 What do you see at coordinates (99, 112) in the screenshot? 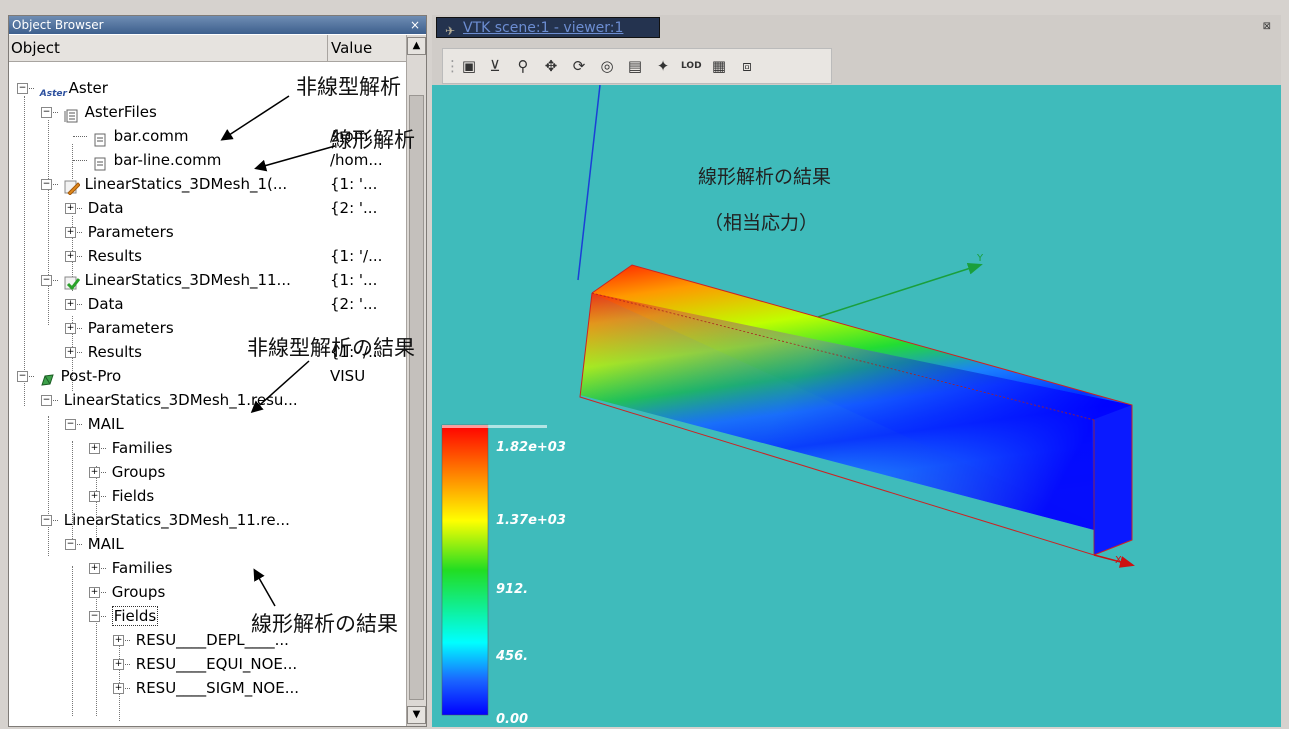
I see `tree-item-asterfiles: − AsterFiles` at bounding box center [99, 112].